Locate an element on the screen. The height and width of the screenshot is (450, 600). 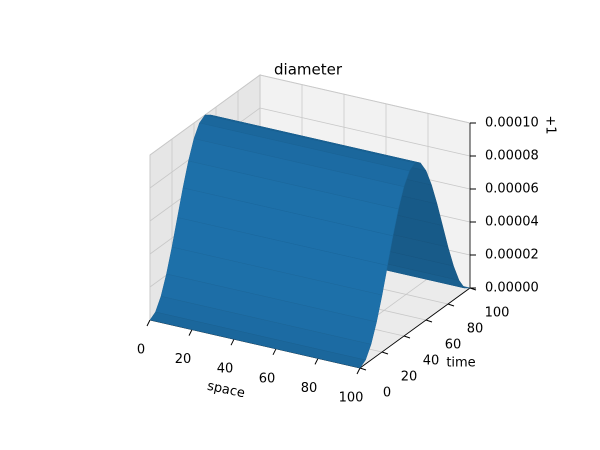
z-tick-label: 0.00010 is located at coordinates (512, 123).